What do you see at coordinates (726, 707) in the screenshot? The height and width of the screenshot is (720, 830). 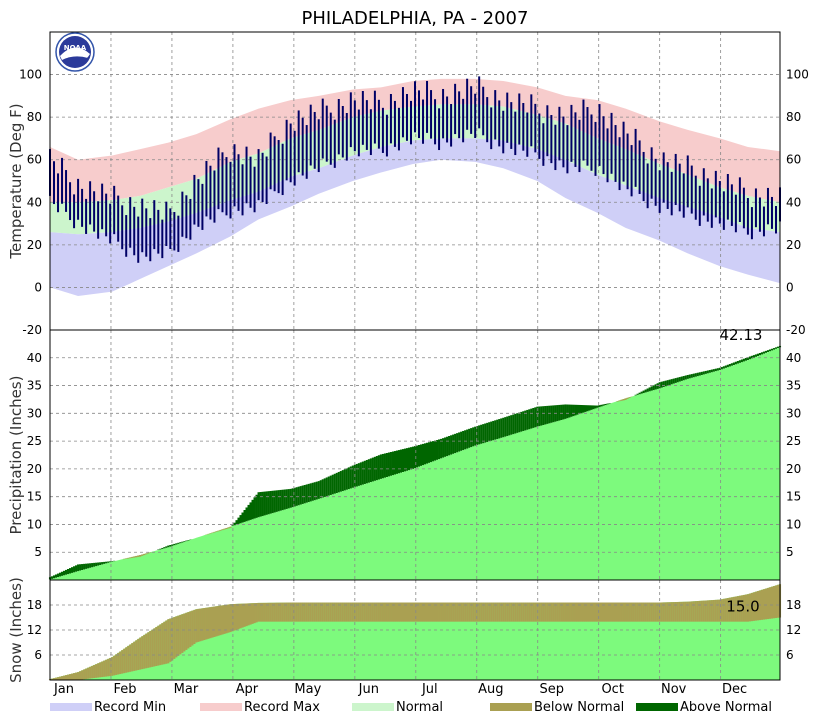 I see `legend-label: Above Normal` at bounding box center [726, 707].